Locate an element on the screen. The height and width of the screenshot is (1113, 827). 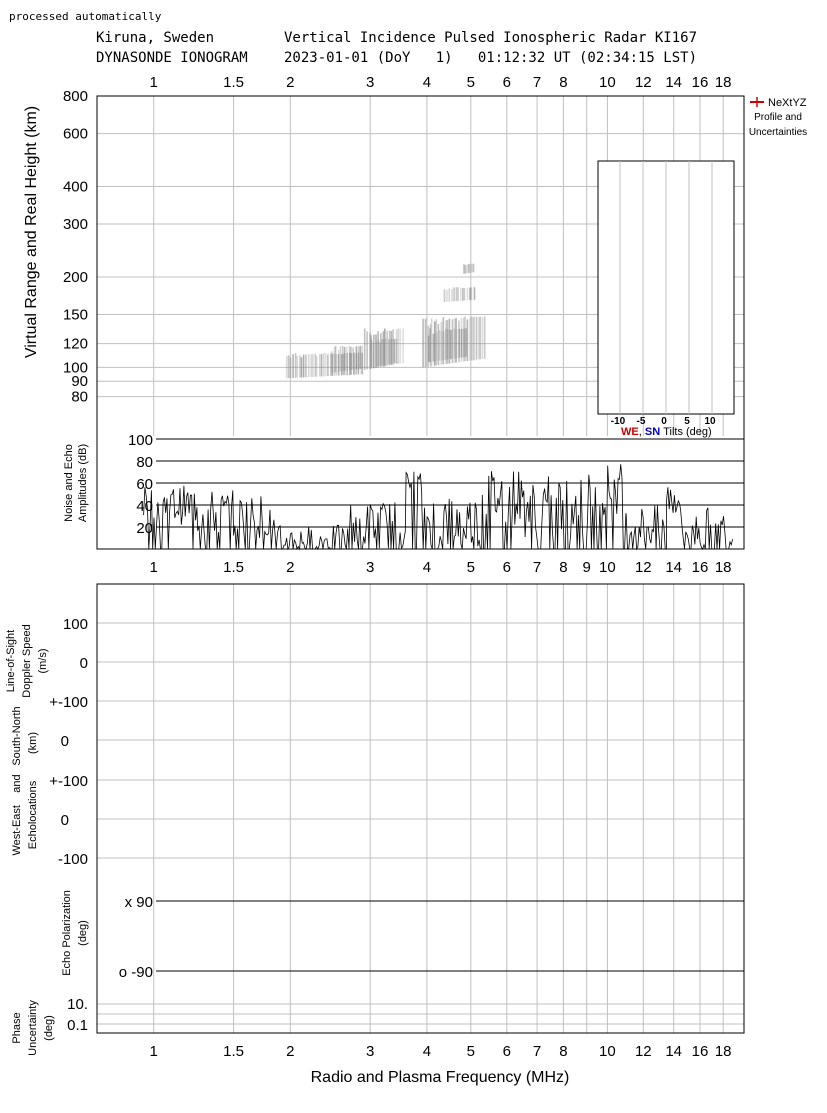
middle-frequency-ticks: 1 1.5 2 3 4 5 6 7 8 9 10 12 14 16 18 is located at coordinates (441, 567).